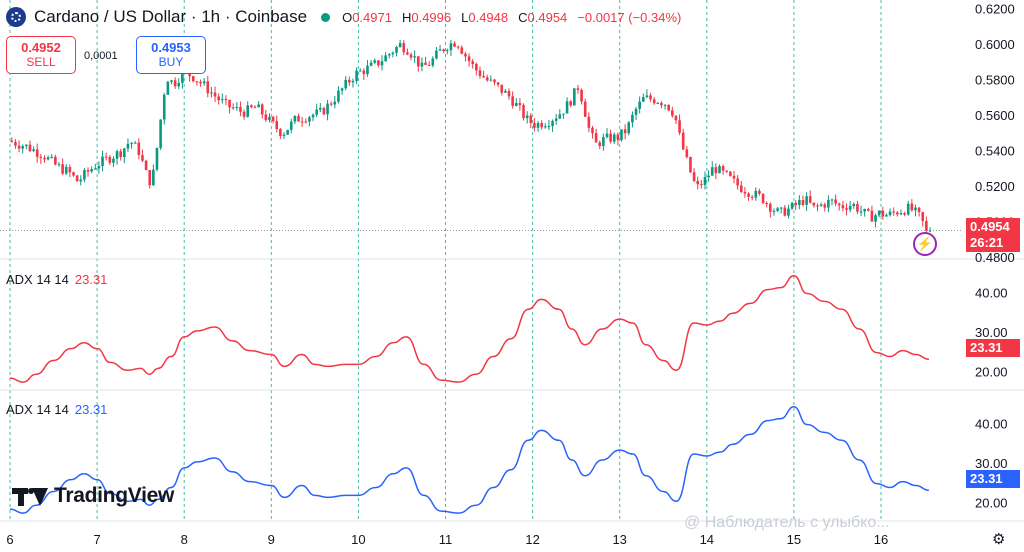  What do you see at coordinates (619, 539) in the screenshot?
I see `x-tick-label: 13` at bounding box center [619, 539].